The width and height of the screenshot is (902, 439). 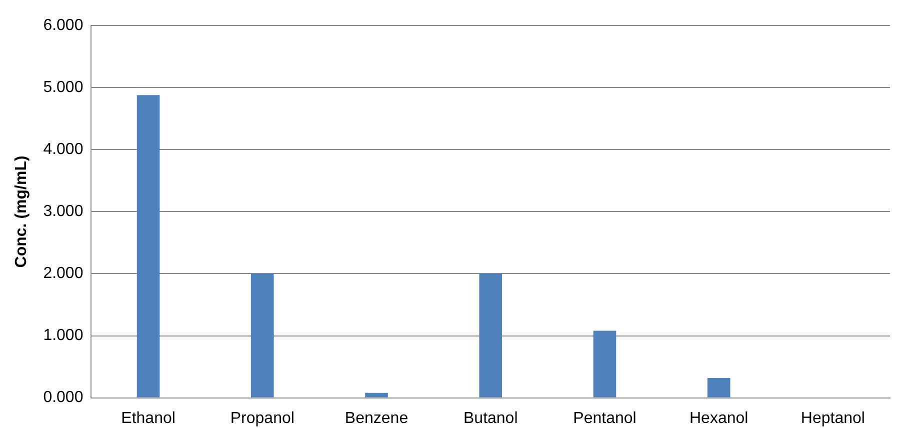 I want to click on y-tick-label: 6.000, so click(x=63, y=25).